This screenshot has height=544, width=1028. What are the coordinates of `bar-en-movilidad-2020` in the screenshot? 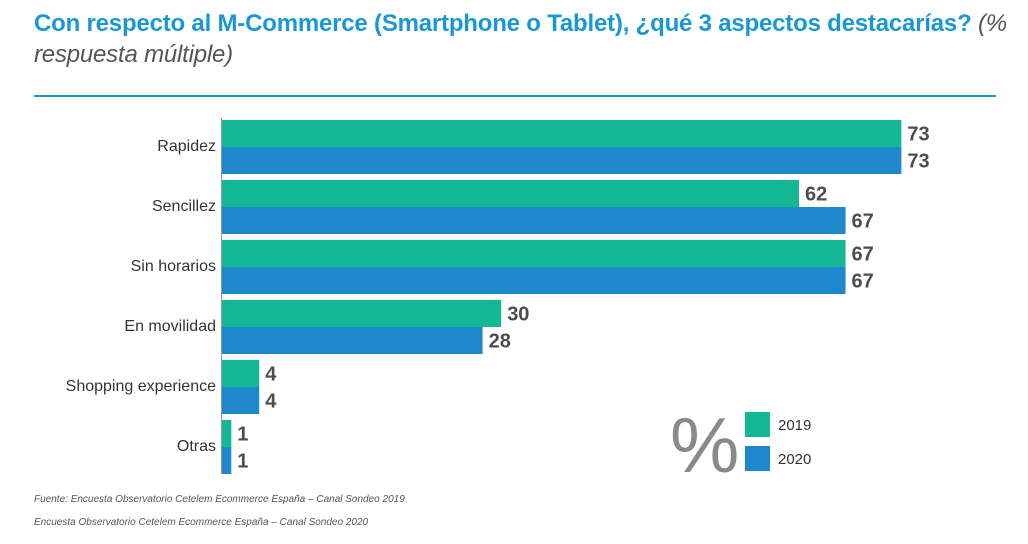 It's located at (352, 340).